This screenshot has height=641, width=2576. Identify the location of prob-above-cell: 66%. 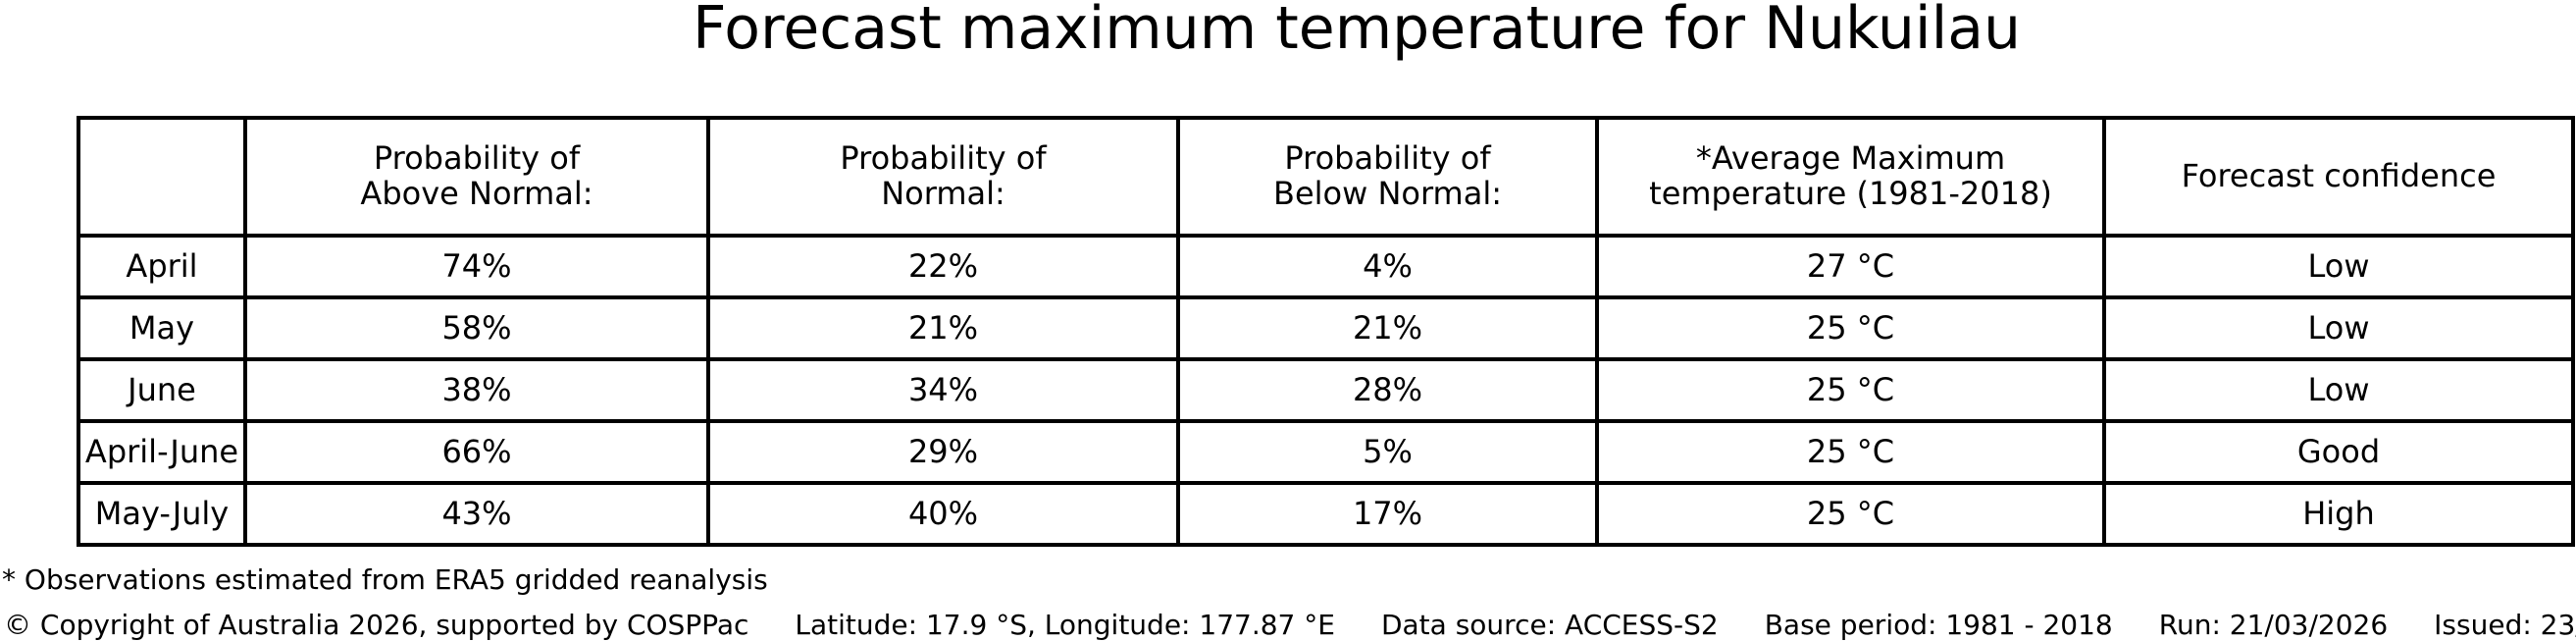
(476, 452).